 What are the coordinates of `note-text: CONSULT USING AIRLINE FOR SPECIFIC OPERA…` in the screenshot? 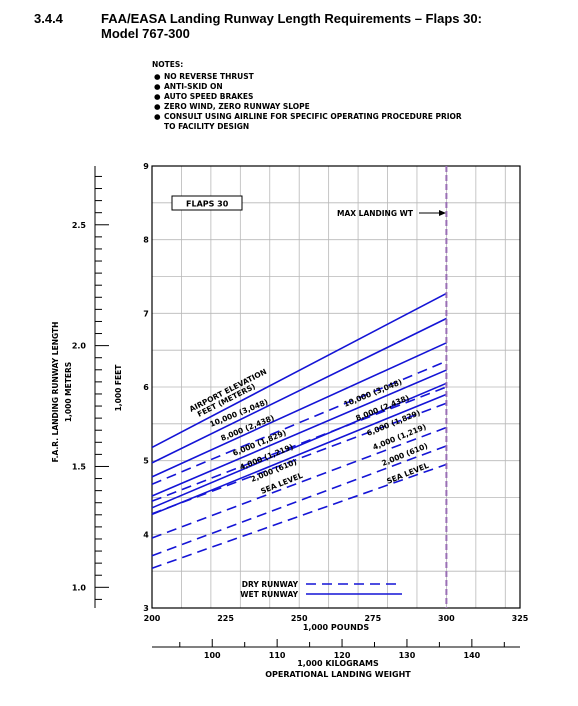 It's located at (313, 116).